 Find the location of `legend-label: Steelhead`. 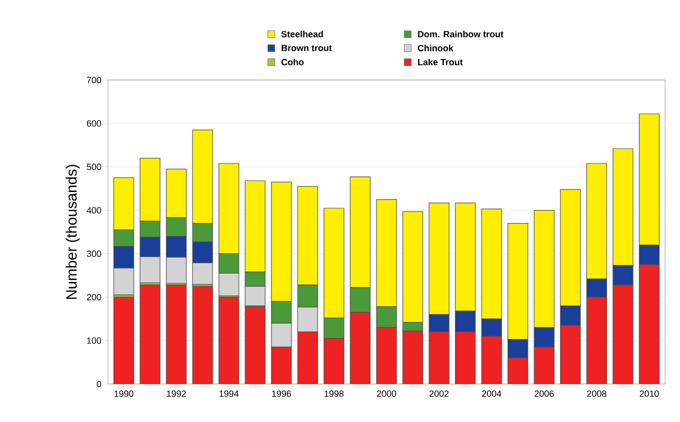

legend-label: Steelhead is located at coordinates (302, 34).